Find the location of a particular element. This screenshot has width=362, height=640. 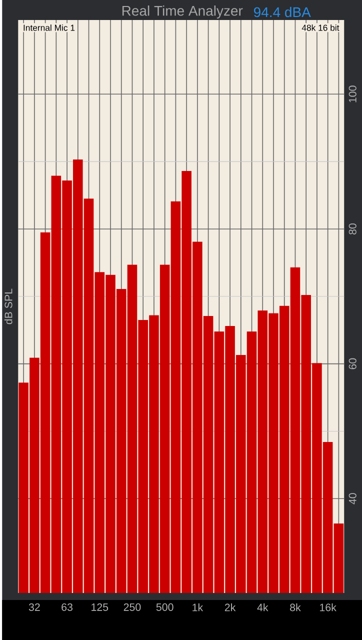

y-tick-label: 40 is located at coordinates (352, 498).